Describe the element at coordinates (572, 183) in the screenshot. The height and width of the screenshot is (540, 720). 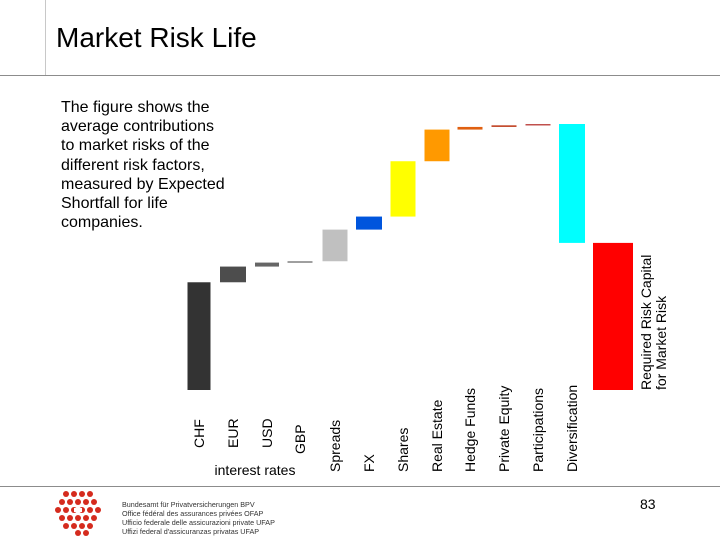
I see `bar-diversification` at that location.